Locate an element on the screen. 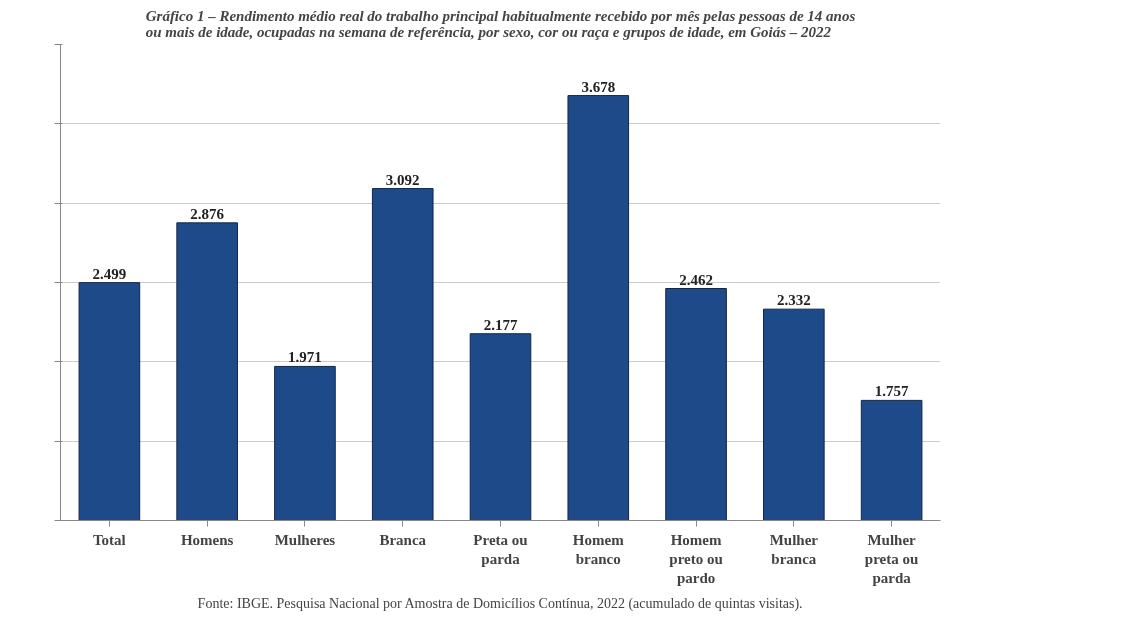 The image size is (1122, 621). data-label: 2.876 is located at coordinates (207, 213).